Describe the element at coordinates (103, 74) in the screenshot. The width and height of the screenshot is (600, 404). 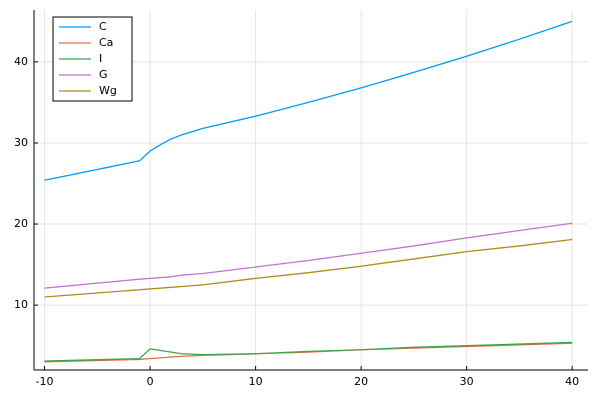
I see `legend-label: G` at that location.